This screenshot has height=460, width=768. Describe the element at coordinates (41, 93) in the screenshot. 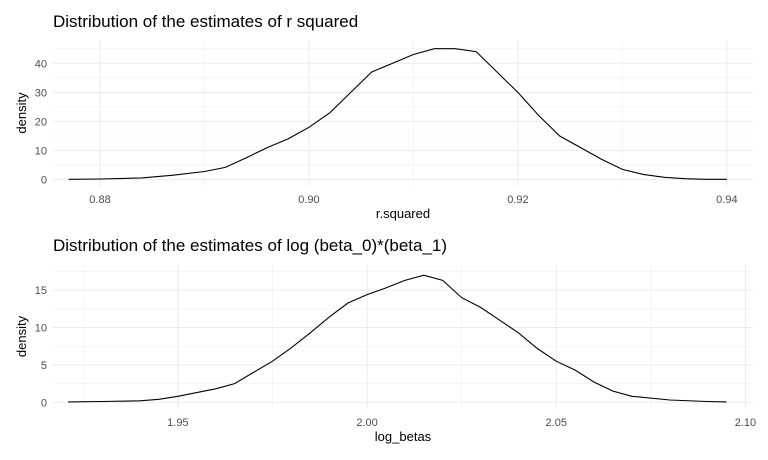

I see `y-tick-label: 30` at that location.